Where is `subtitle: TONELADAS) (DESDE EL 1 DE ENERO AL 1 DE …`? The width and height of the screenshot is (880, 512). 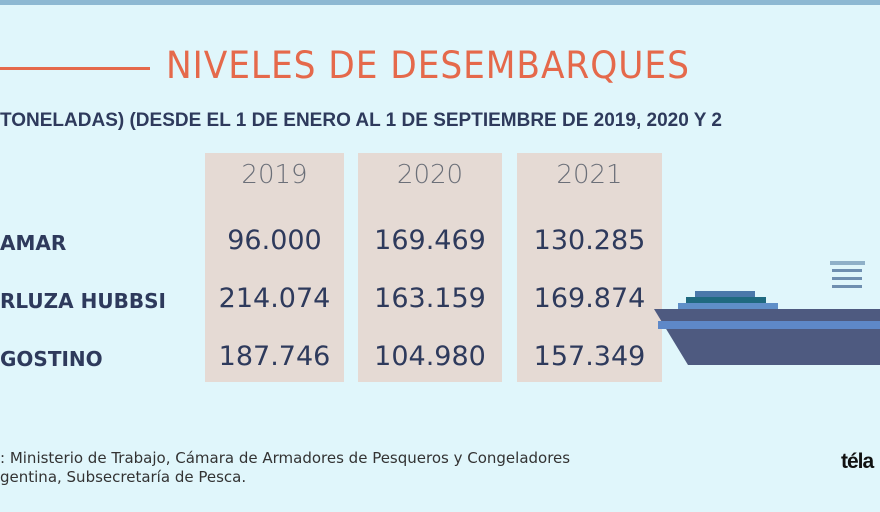
subtitle: TONELADAS) (DESDE EL 1 DE ENERO AL 1 DE … is located at coordinates (361, 120).